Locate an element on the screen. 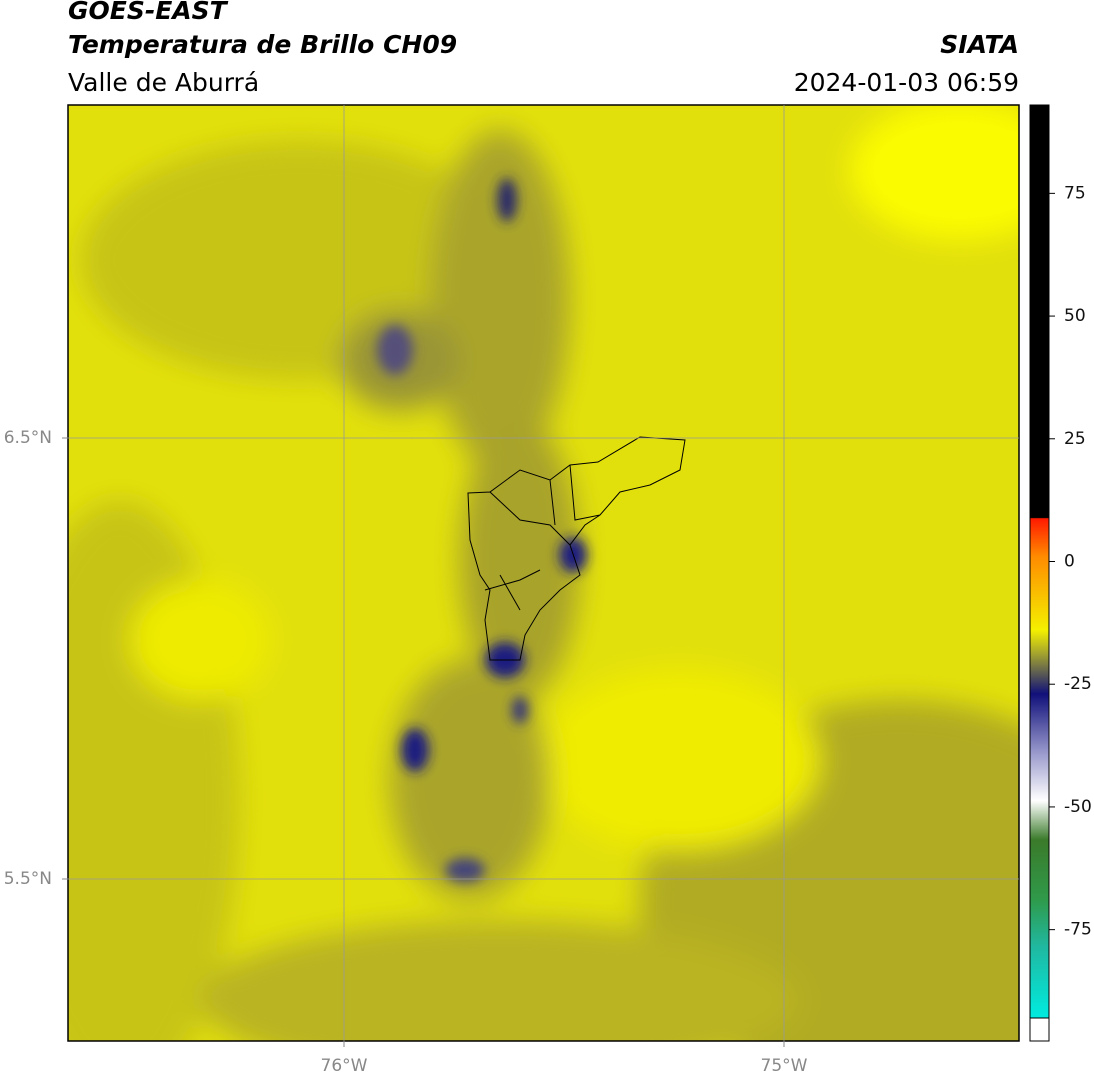 The width and height of the screenshot is (1094, 1082). colorbar-frame is located at coordinates (1039, 573).